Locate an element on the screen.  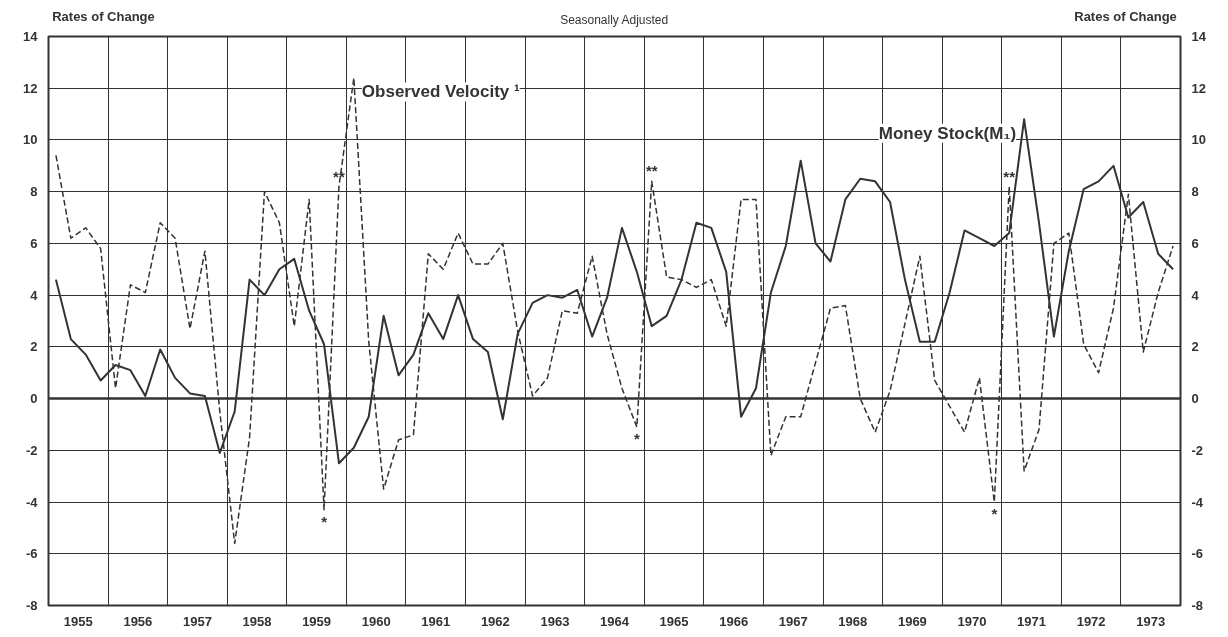
y2-tick-label: 10 is located at coordinates (1198, 140).